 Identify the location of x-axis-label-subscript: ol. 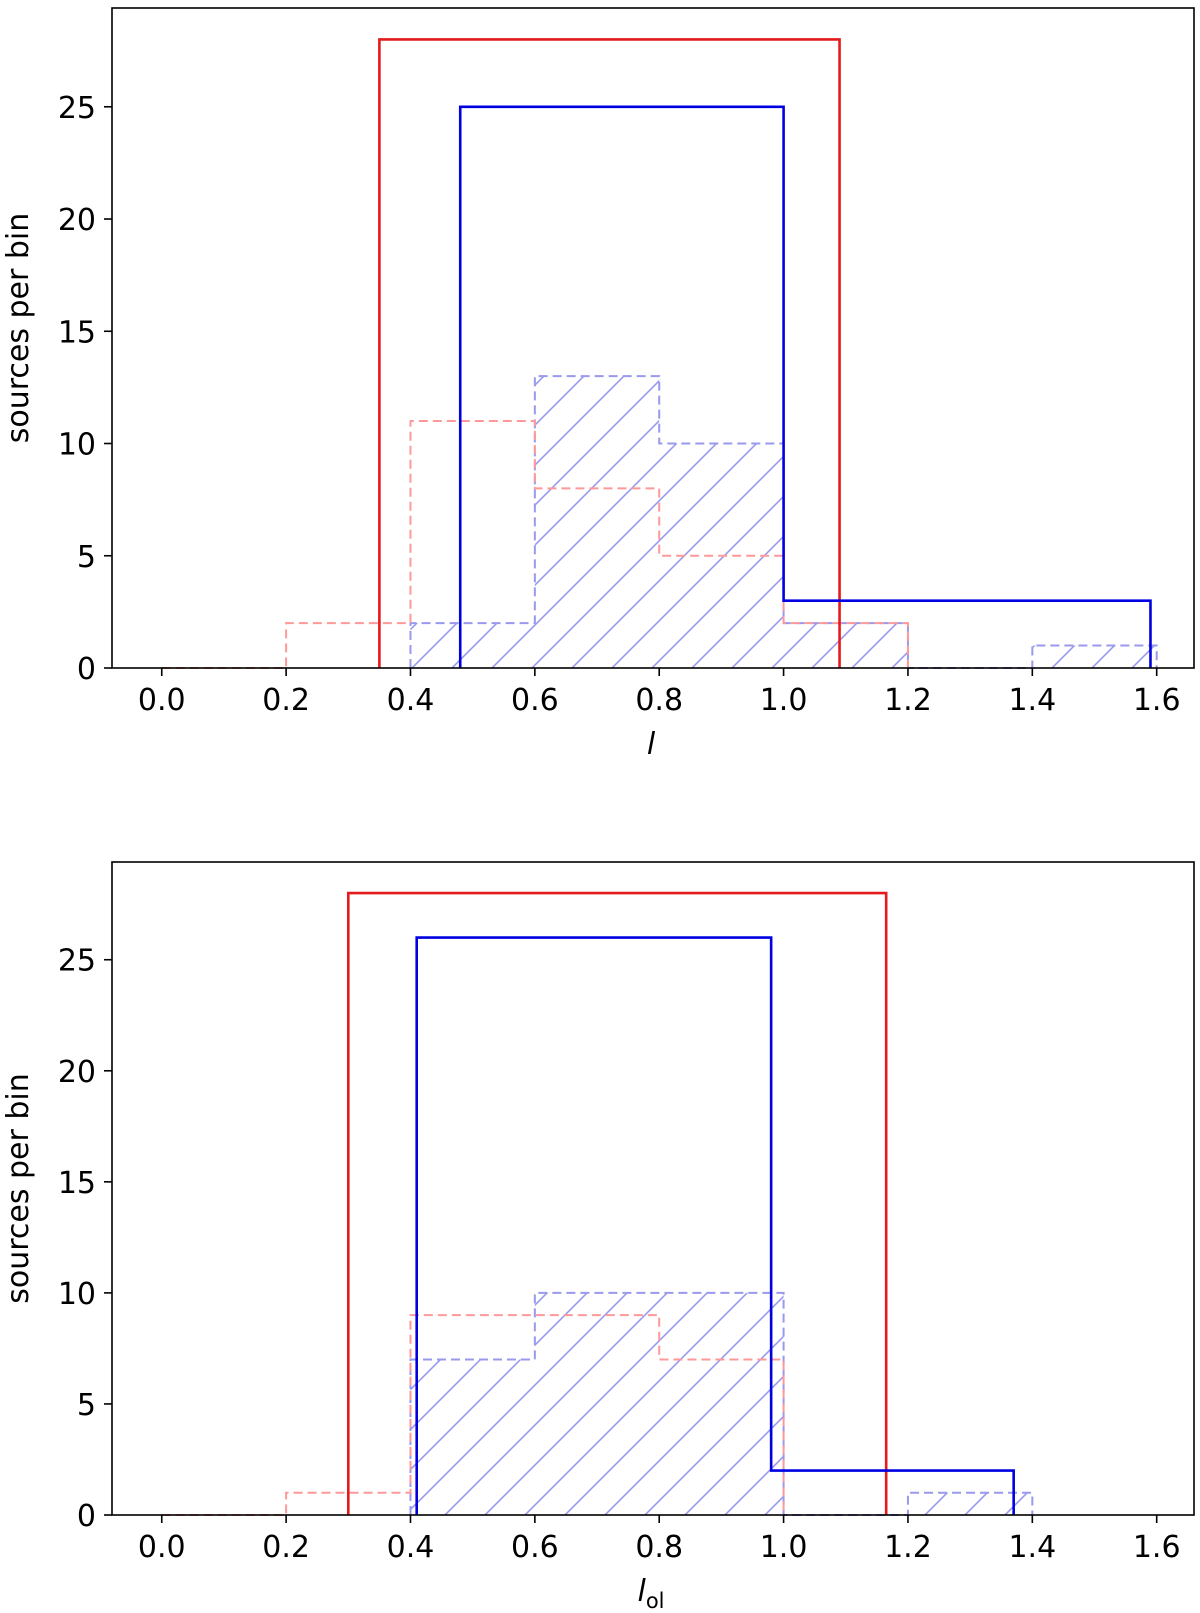
(655, 1601).